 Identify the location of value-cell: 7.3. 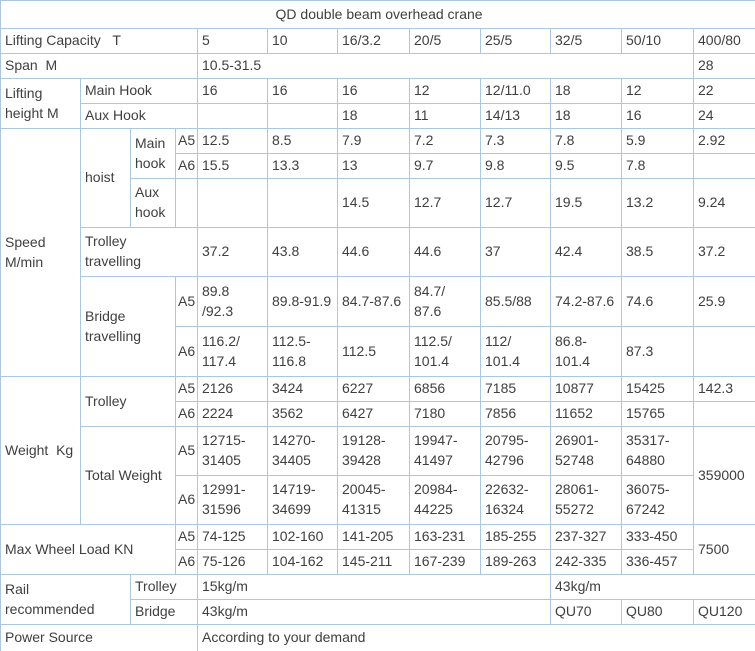
(515, 141).